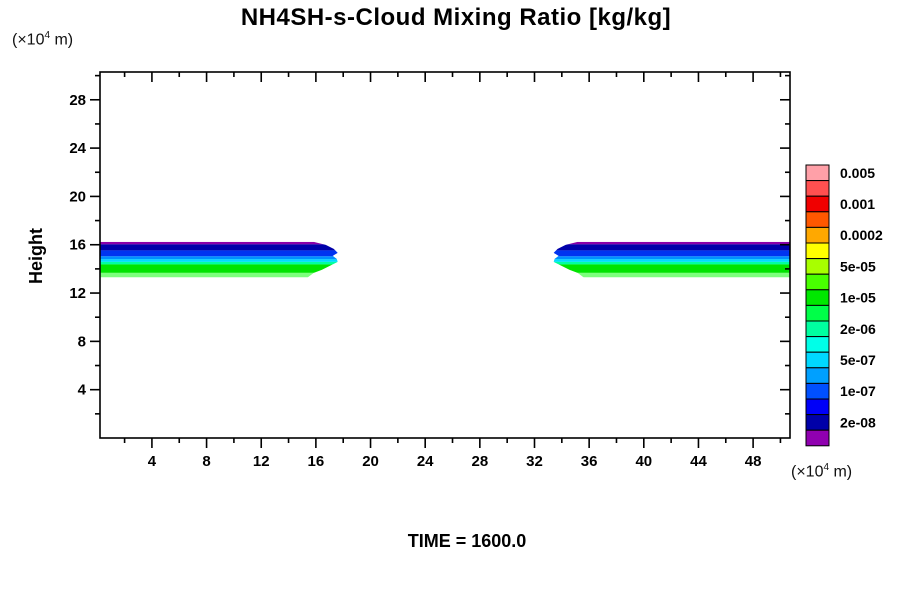 The image size is (900, 600). I want to click on colorbar-label: 1e-05, so click(858, 298).